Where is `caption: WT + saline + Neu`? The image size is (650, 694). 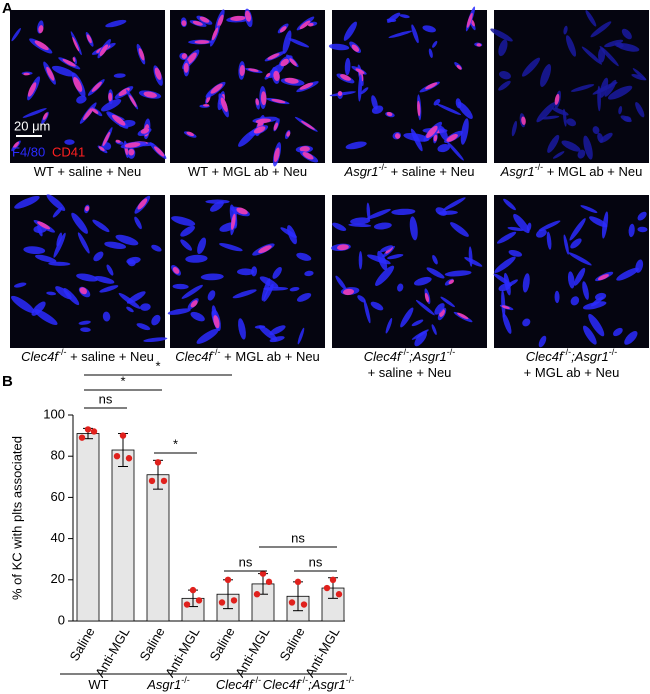 caption: WT + saline + Neu is located at coordinates (87, 171).